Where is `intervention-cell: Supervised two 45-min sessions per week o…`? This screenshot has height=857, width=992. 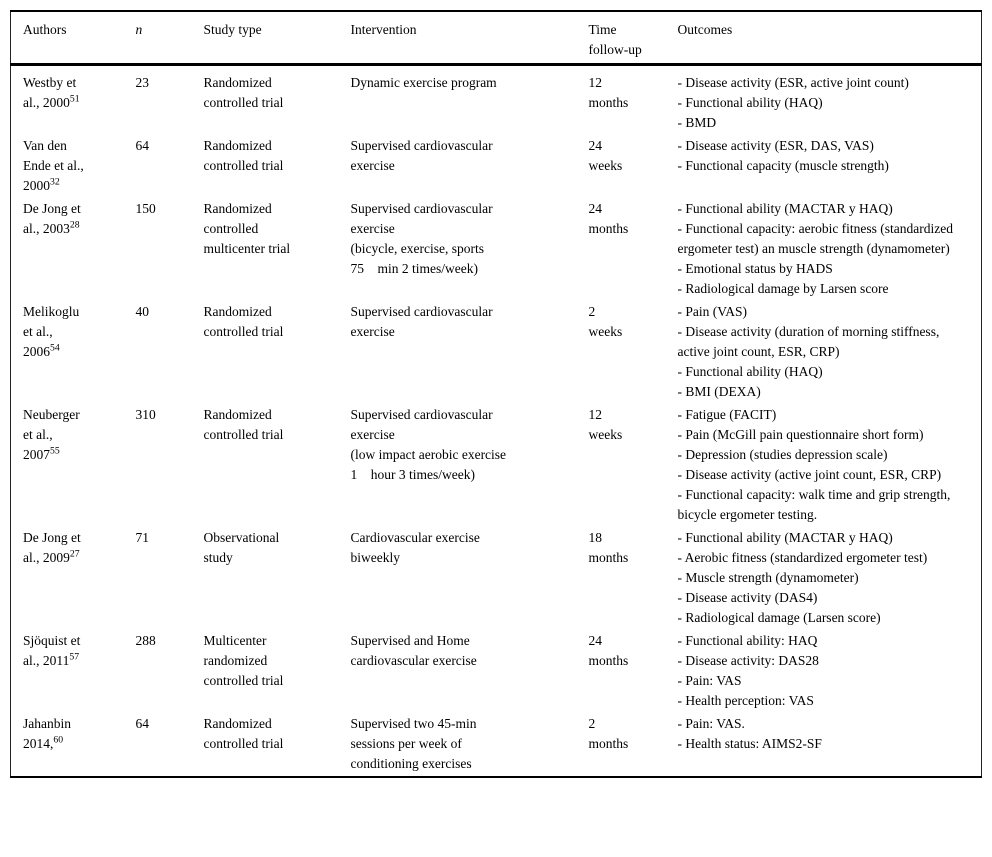
intervention-cell: Supervised two 45-min sessions per week o… is located at coordinates (413, 743).